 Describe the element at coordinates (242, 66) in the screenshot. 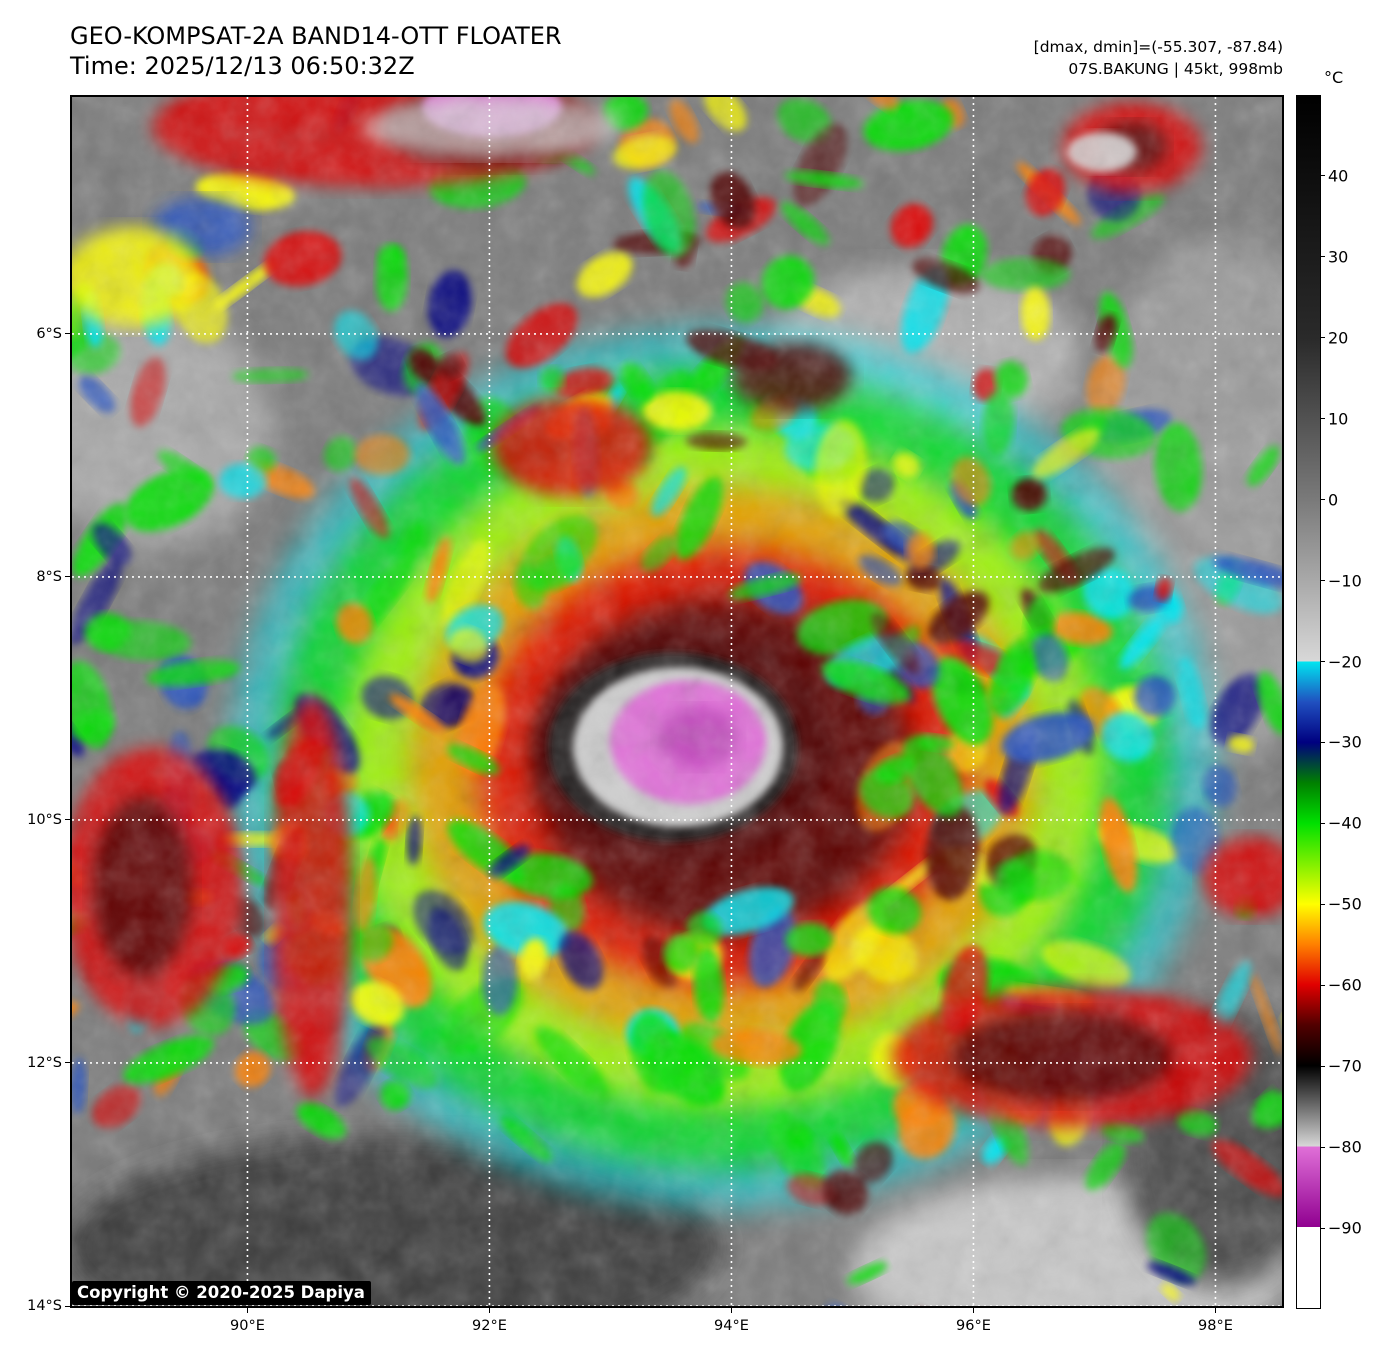

I see `figure-time: Time: 2025/12/13 06:50:32Z` at that location.